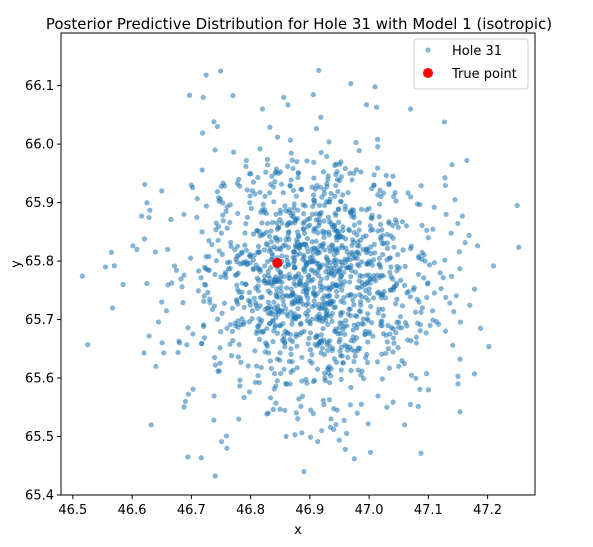 This screenshot has height=547, width=593. What do you see at coordinates (43, 291) in the screenshot?
I see `y-axis: 65.4 65.5 65.6 65.7 65.8 65.9 66.0 66.1` at bounding box center [43, 291].